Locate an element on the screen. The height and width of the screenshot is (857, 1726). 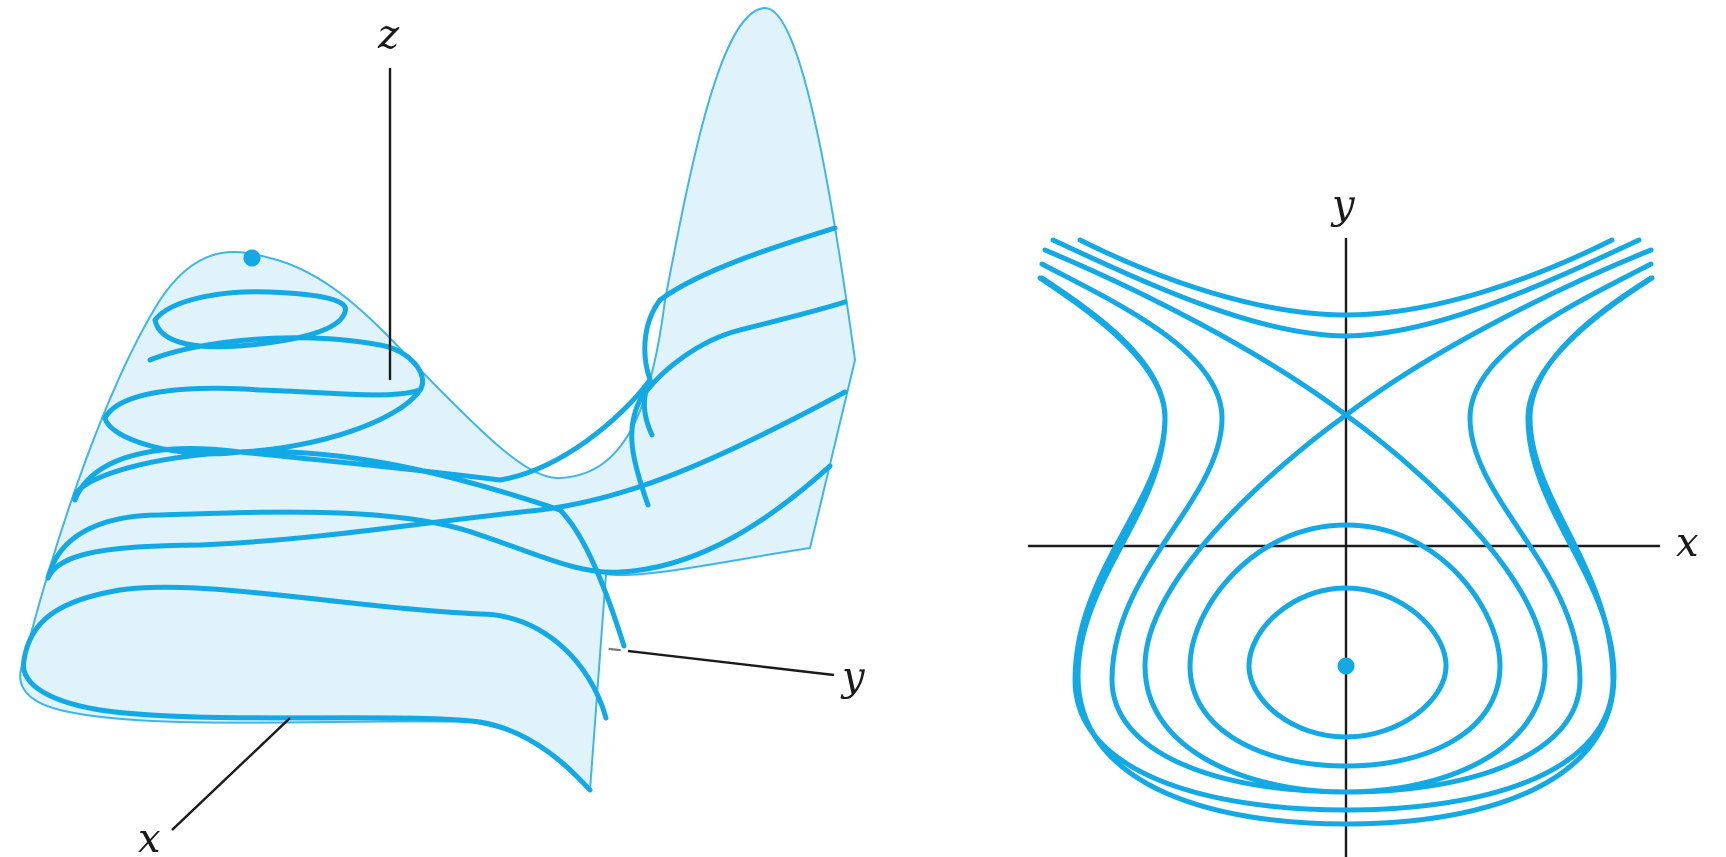
y-axis is located at coordinates (731, 663).